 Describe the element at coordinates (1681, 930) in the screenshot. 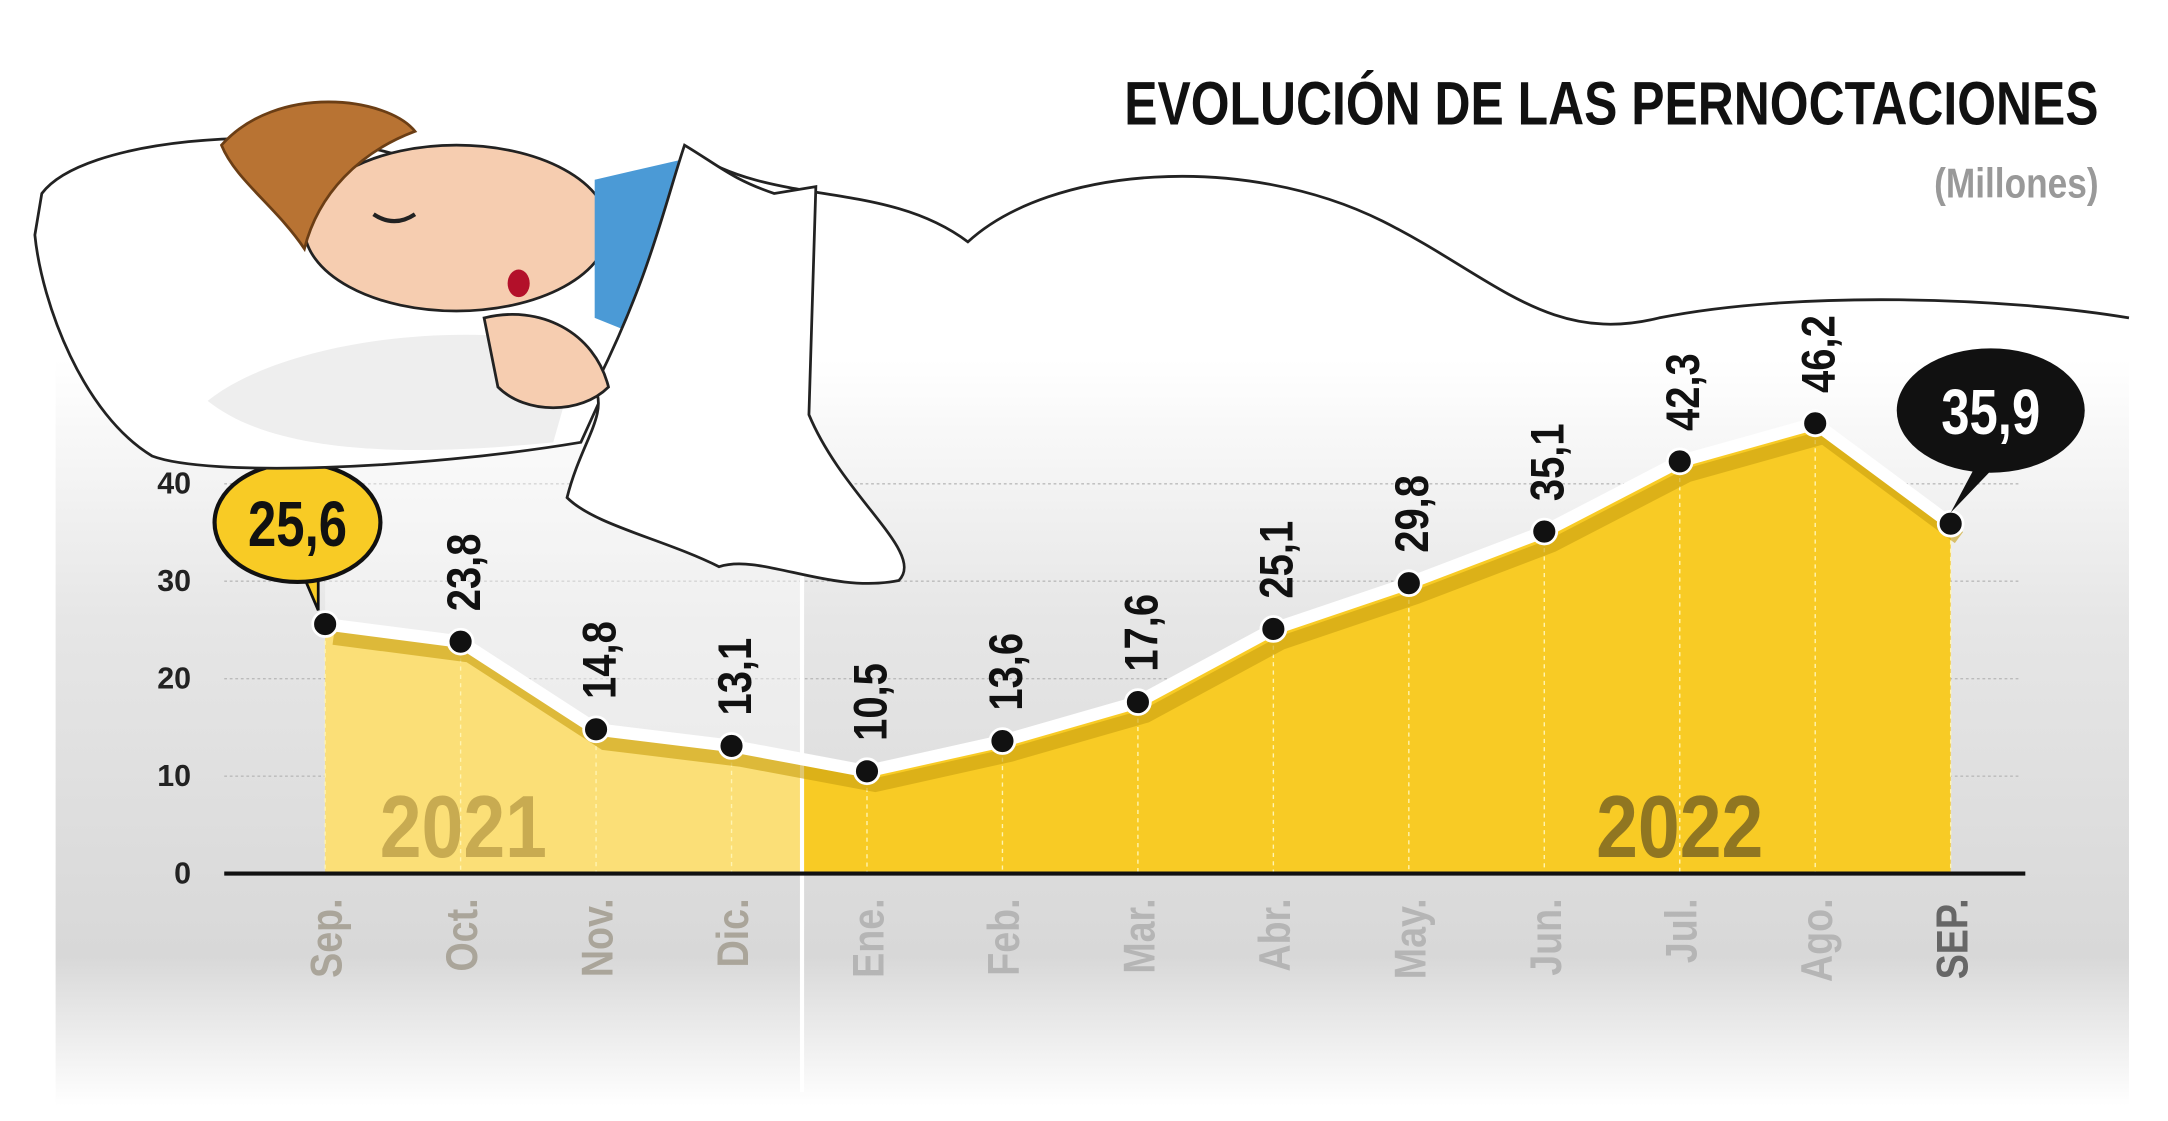

I see `x-tick-label: Jul.` at that location.